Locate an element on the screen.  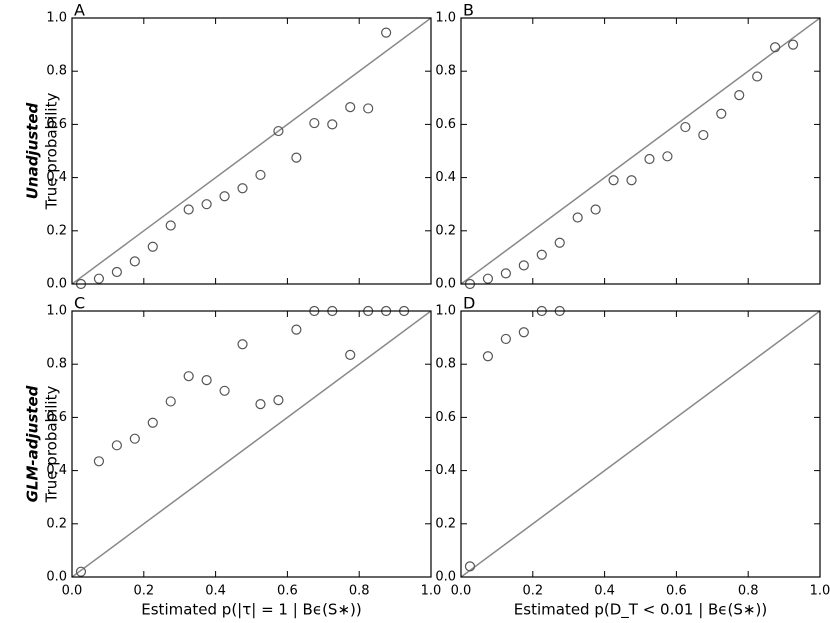
panel-label: A is located at coordinates (79, 10).